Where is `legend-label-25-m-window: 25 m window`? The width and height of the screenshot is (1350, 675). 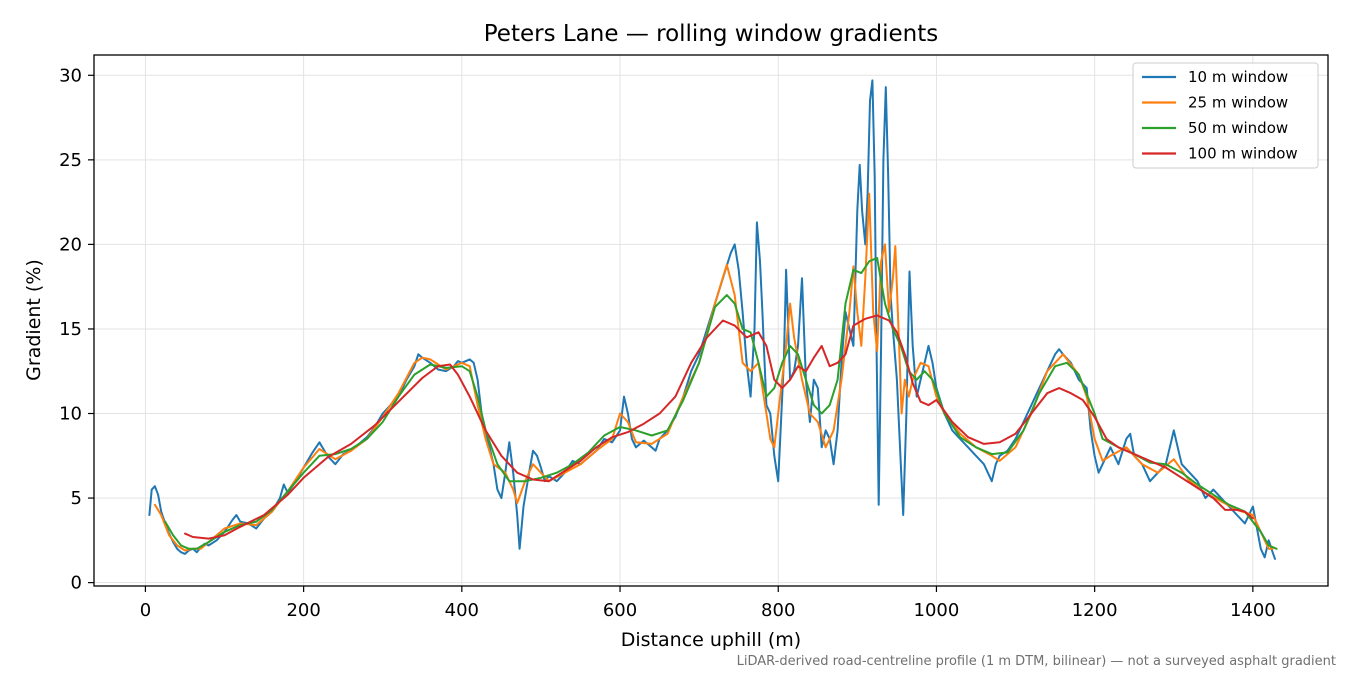 legend-label-25-m-window: 25 m window is located at coordinates (1238, 103).